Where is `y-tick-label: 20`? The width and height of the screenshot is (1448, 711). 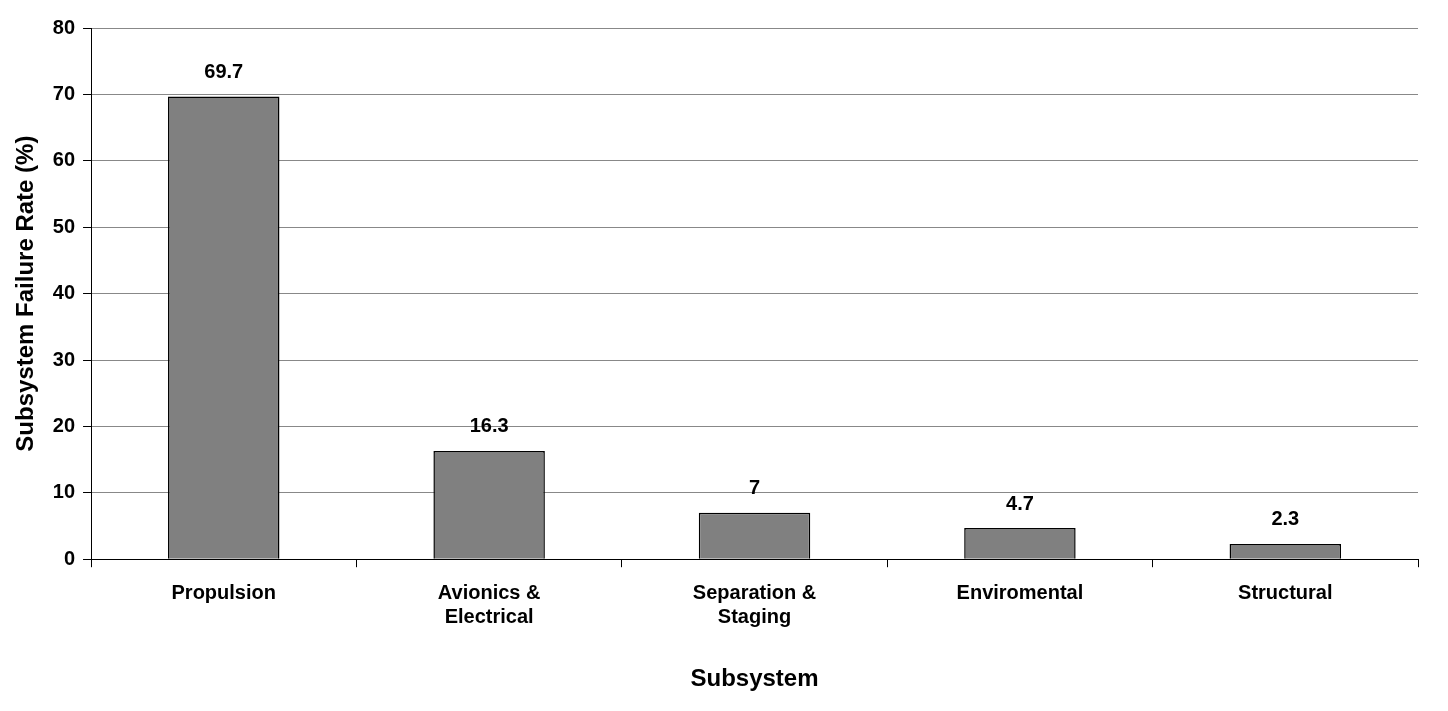
y-tick-label: 20 is located at coordinates (64, 424).